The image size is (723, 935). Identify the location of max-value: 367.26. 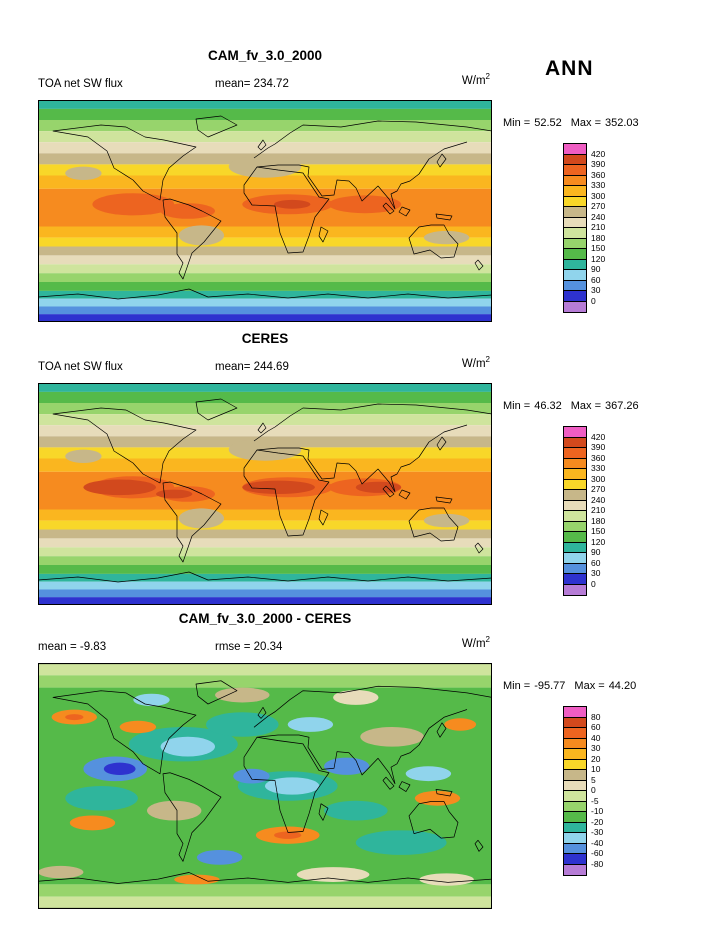
(622, 406).